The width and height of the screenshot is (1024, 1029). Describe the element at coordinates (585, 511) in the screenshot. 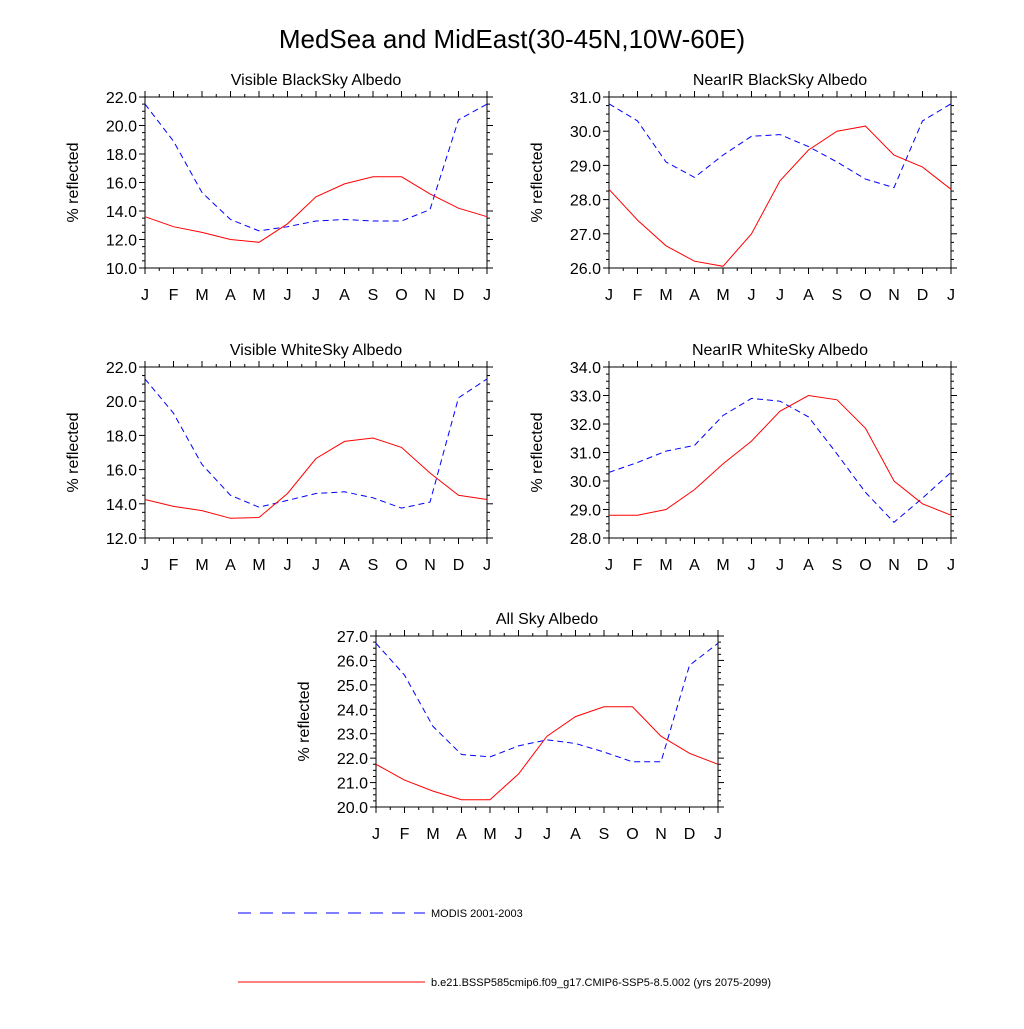

I see `y-tick-label: 29.0` at that location.